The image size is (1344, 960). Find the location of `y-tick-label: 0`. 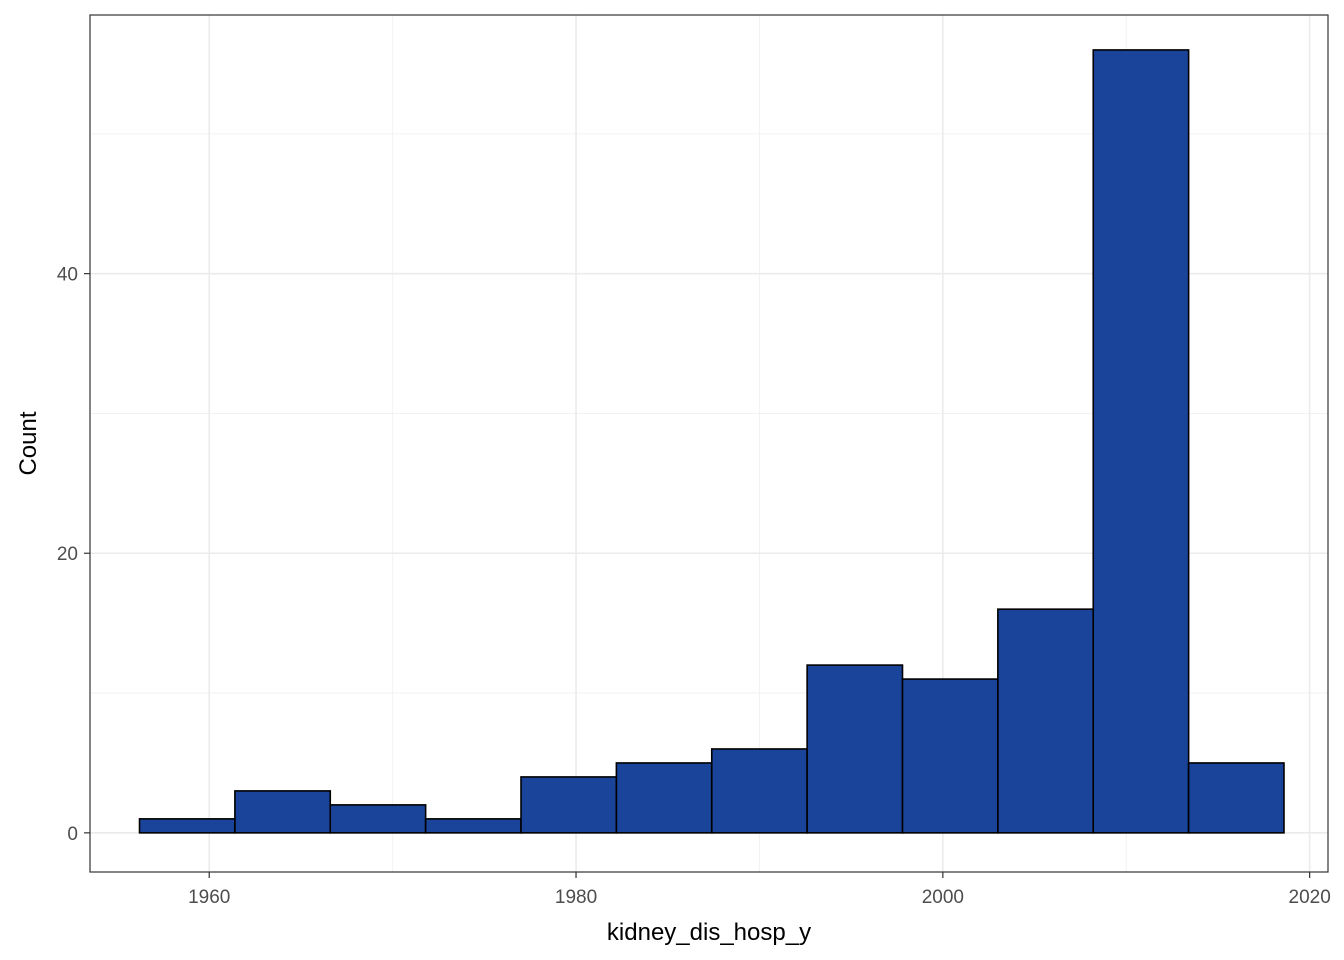

y-tick-label: 0 is located at coordinates (72, 834).